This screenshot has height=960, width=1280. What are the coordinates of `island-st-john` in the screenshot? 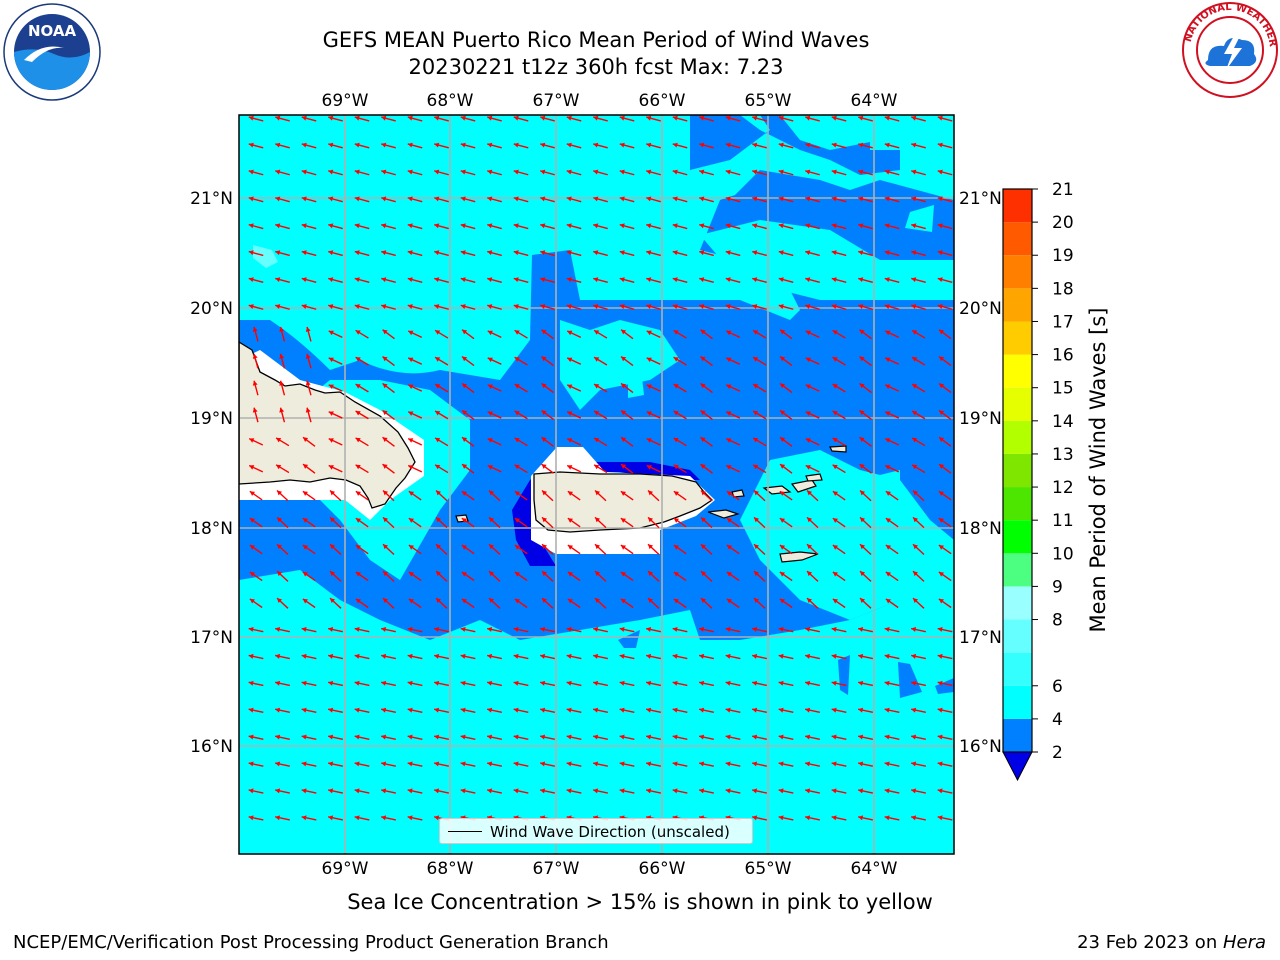 It's located at (803, 486).